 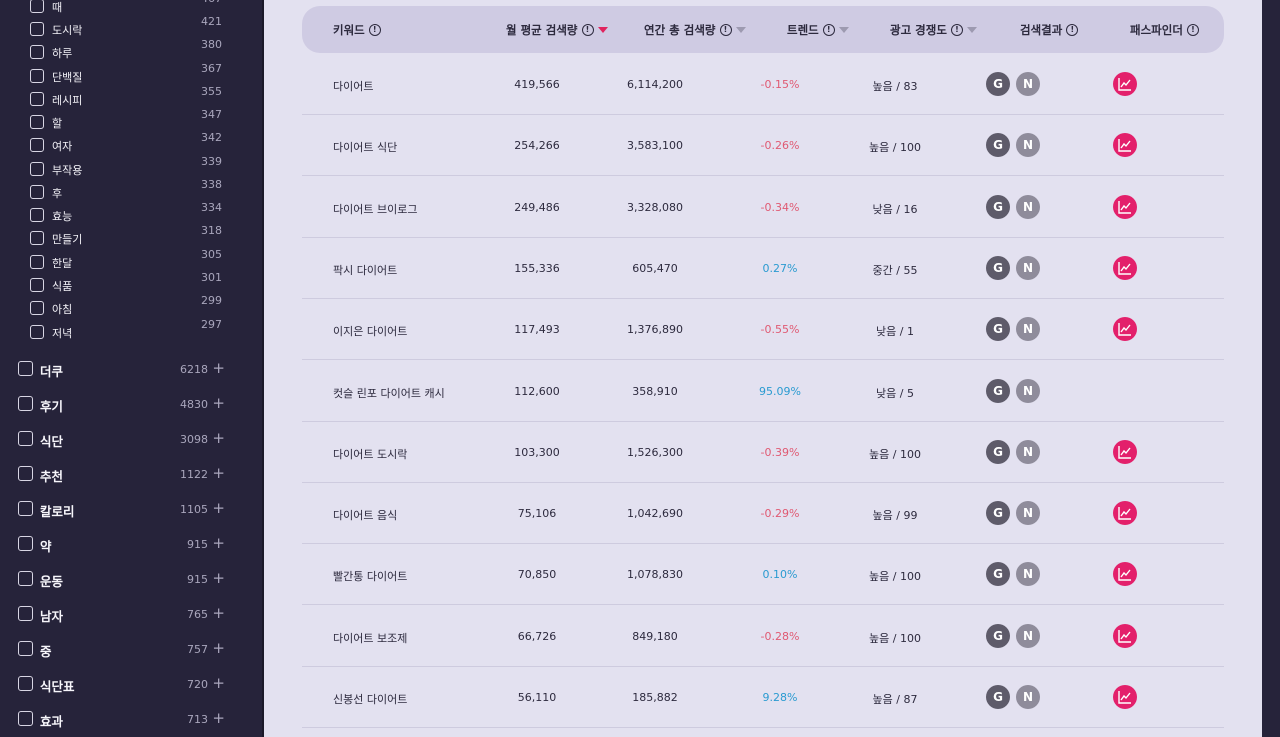 I want to click on sidebar-subitem: 부작용 339, so click(x=128, y=167).